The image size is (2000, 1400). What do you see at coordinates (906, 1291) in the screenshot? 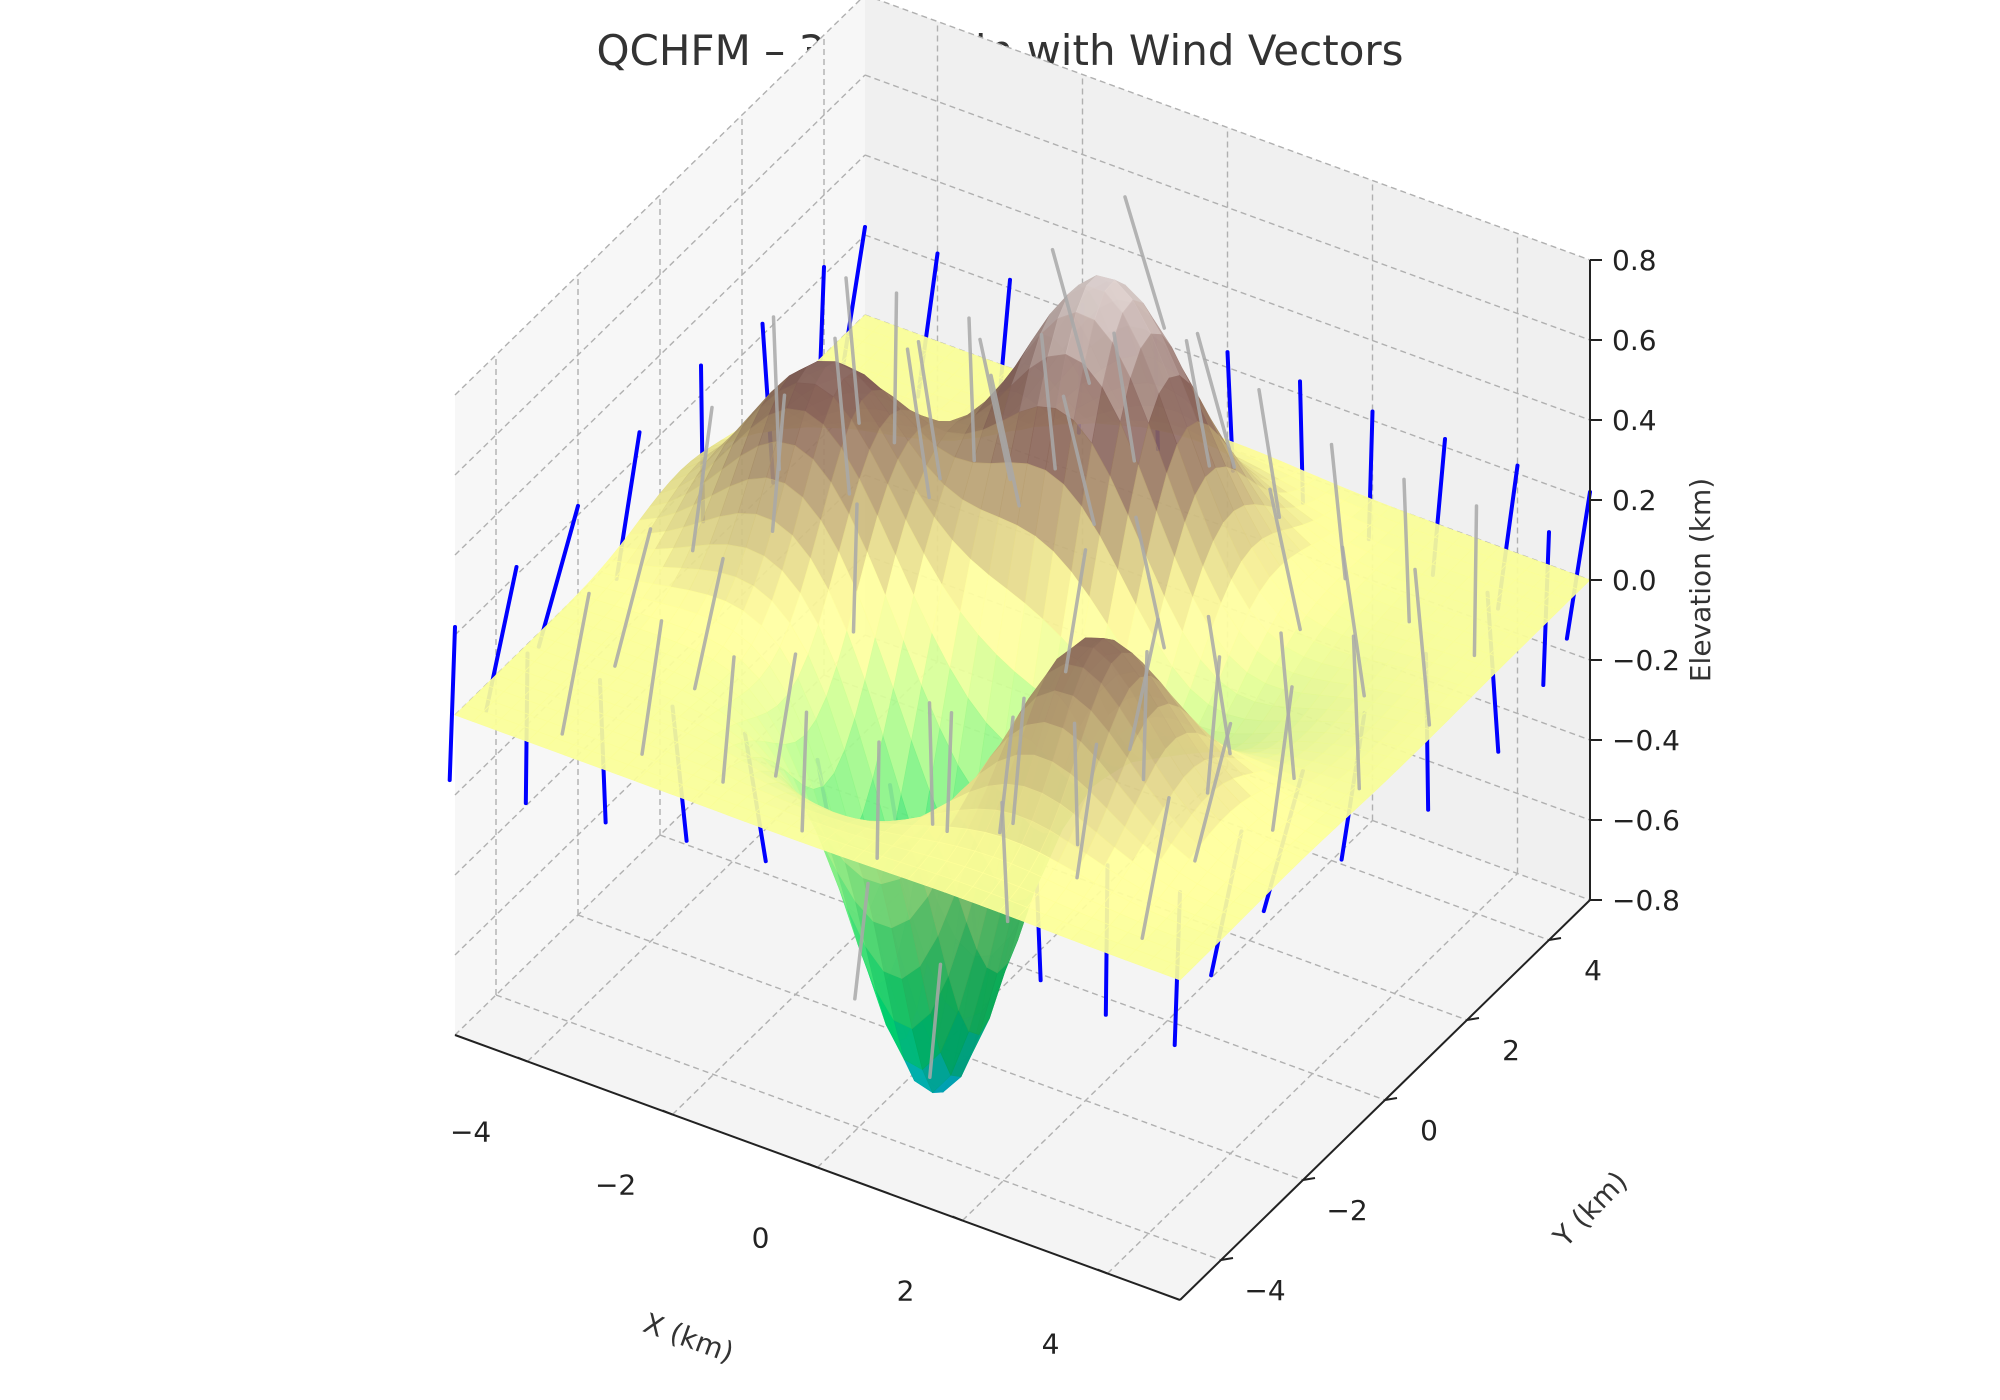
I see `x-tick-label: 2` at bounding box center [906, 1291].